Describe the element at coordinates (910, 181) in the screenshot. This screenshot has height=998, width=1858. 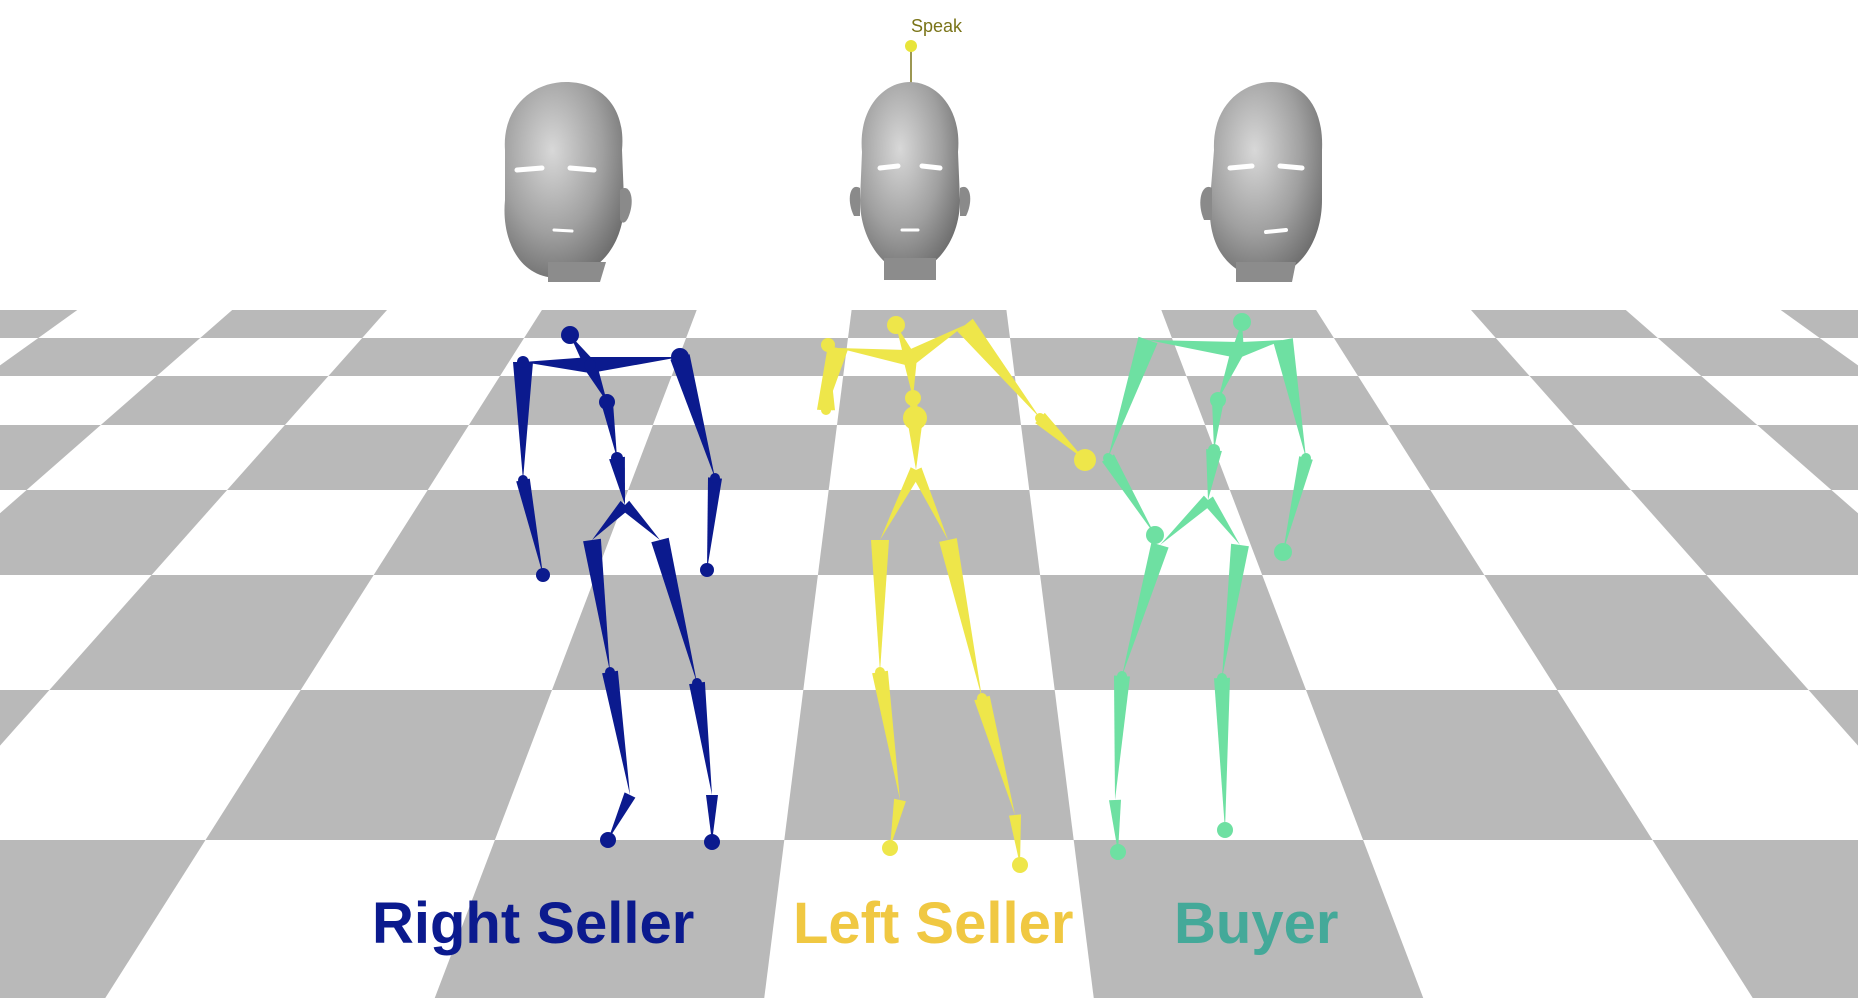
I see `head-left-seller` at that location.